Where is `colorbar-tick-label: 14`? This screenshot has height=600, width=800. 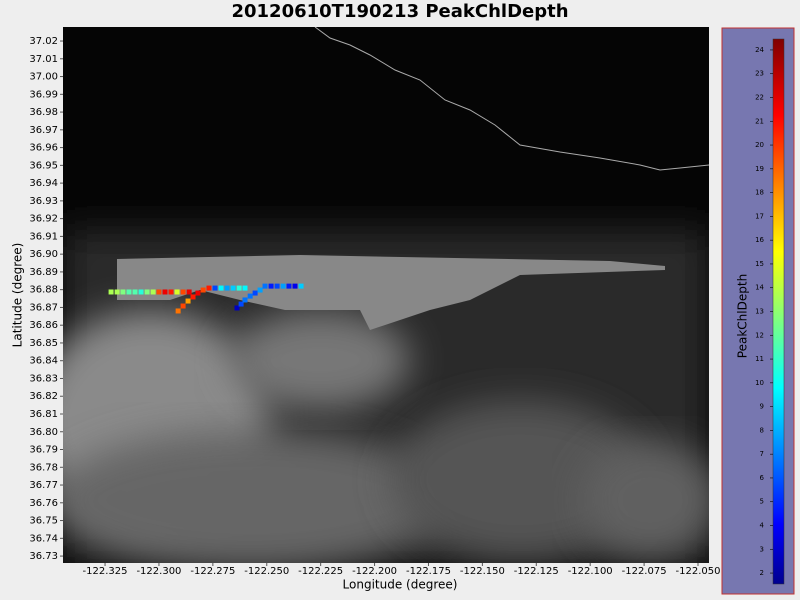 colorbar-tick-label: 14 is located at coordinates (759, 288).